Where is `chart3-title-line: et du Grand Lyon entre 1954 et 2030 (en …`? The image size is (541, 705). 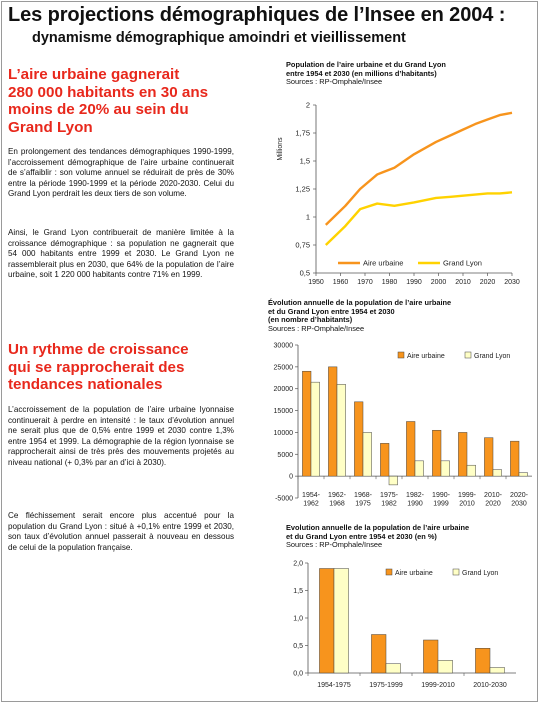
chart3-title-line: et du Grand Lyon entre 1954 et 2030 (en … is located at coordinates (361, 536).